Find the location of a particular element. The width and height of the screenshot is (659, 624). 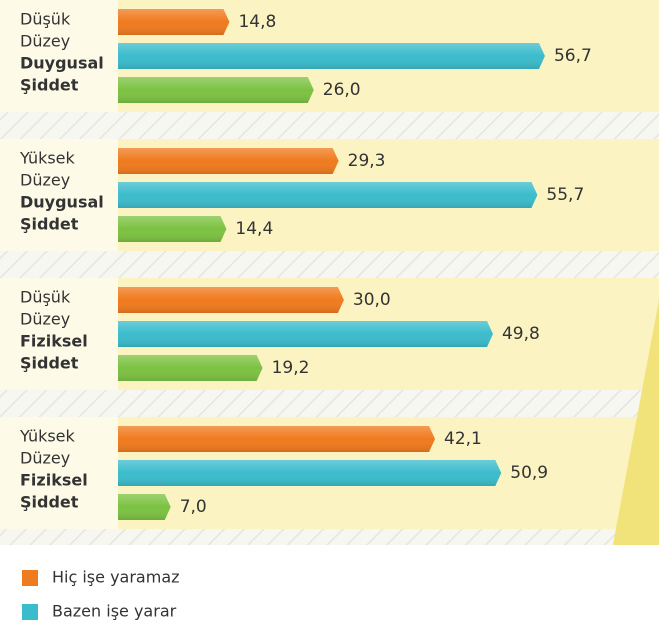

value-label: 14,4 is located at coordinates (254, 229).